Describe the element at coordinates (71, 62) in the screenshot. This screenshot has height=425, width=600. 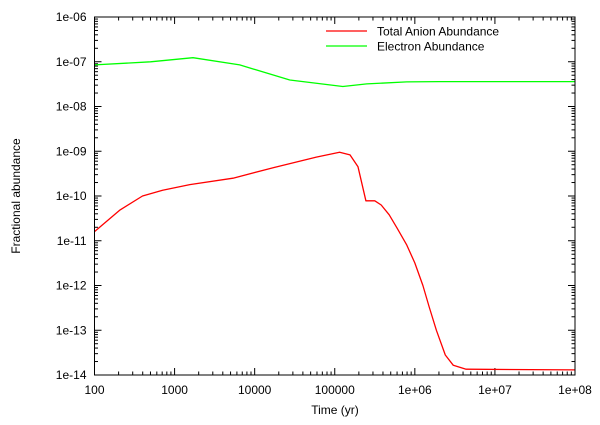
I see `y-tick-label: 1e-07` at that location.